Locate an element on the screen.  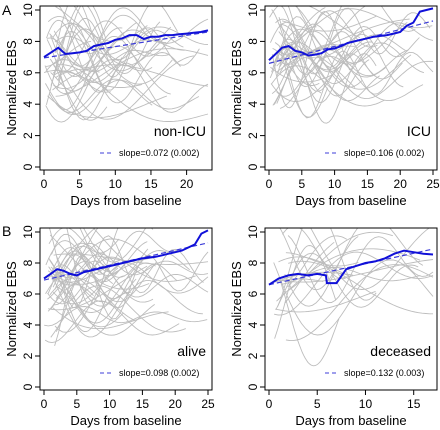
panel-4-y-tick-label: 0 is located at coordinates (253, 386).